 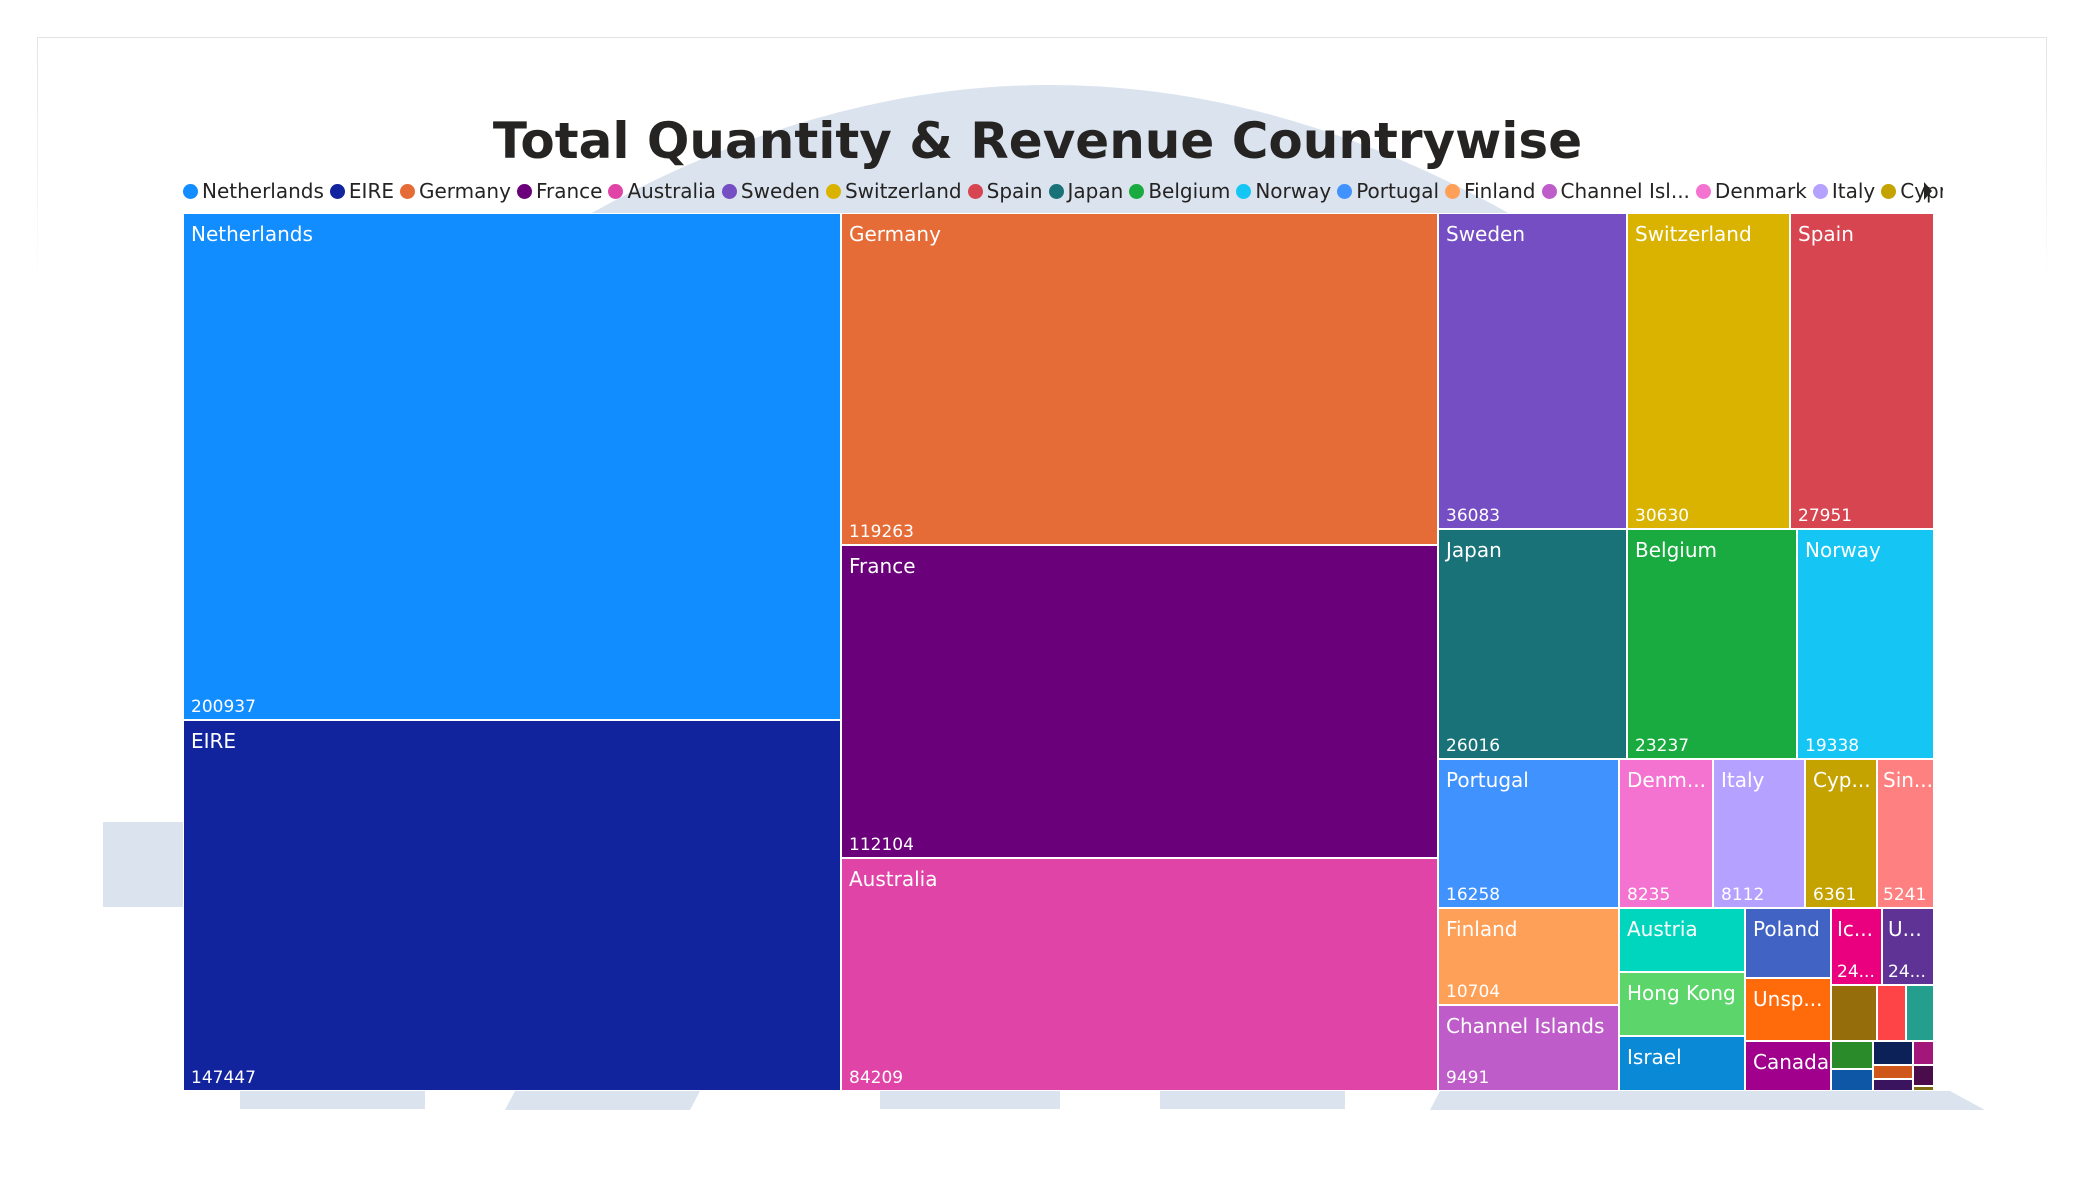 I want to click on treemap-tile: Germany 119263, so click(x=1139, y=379).